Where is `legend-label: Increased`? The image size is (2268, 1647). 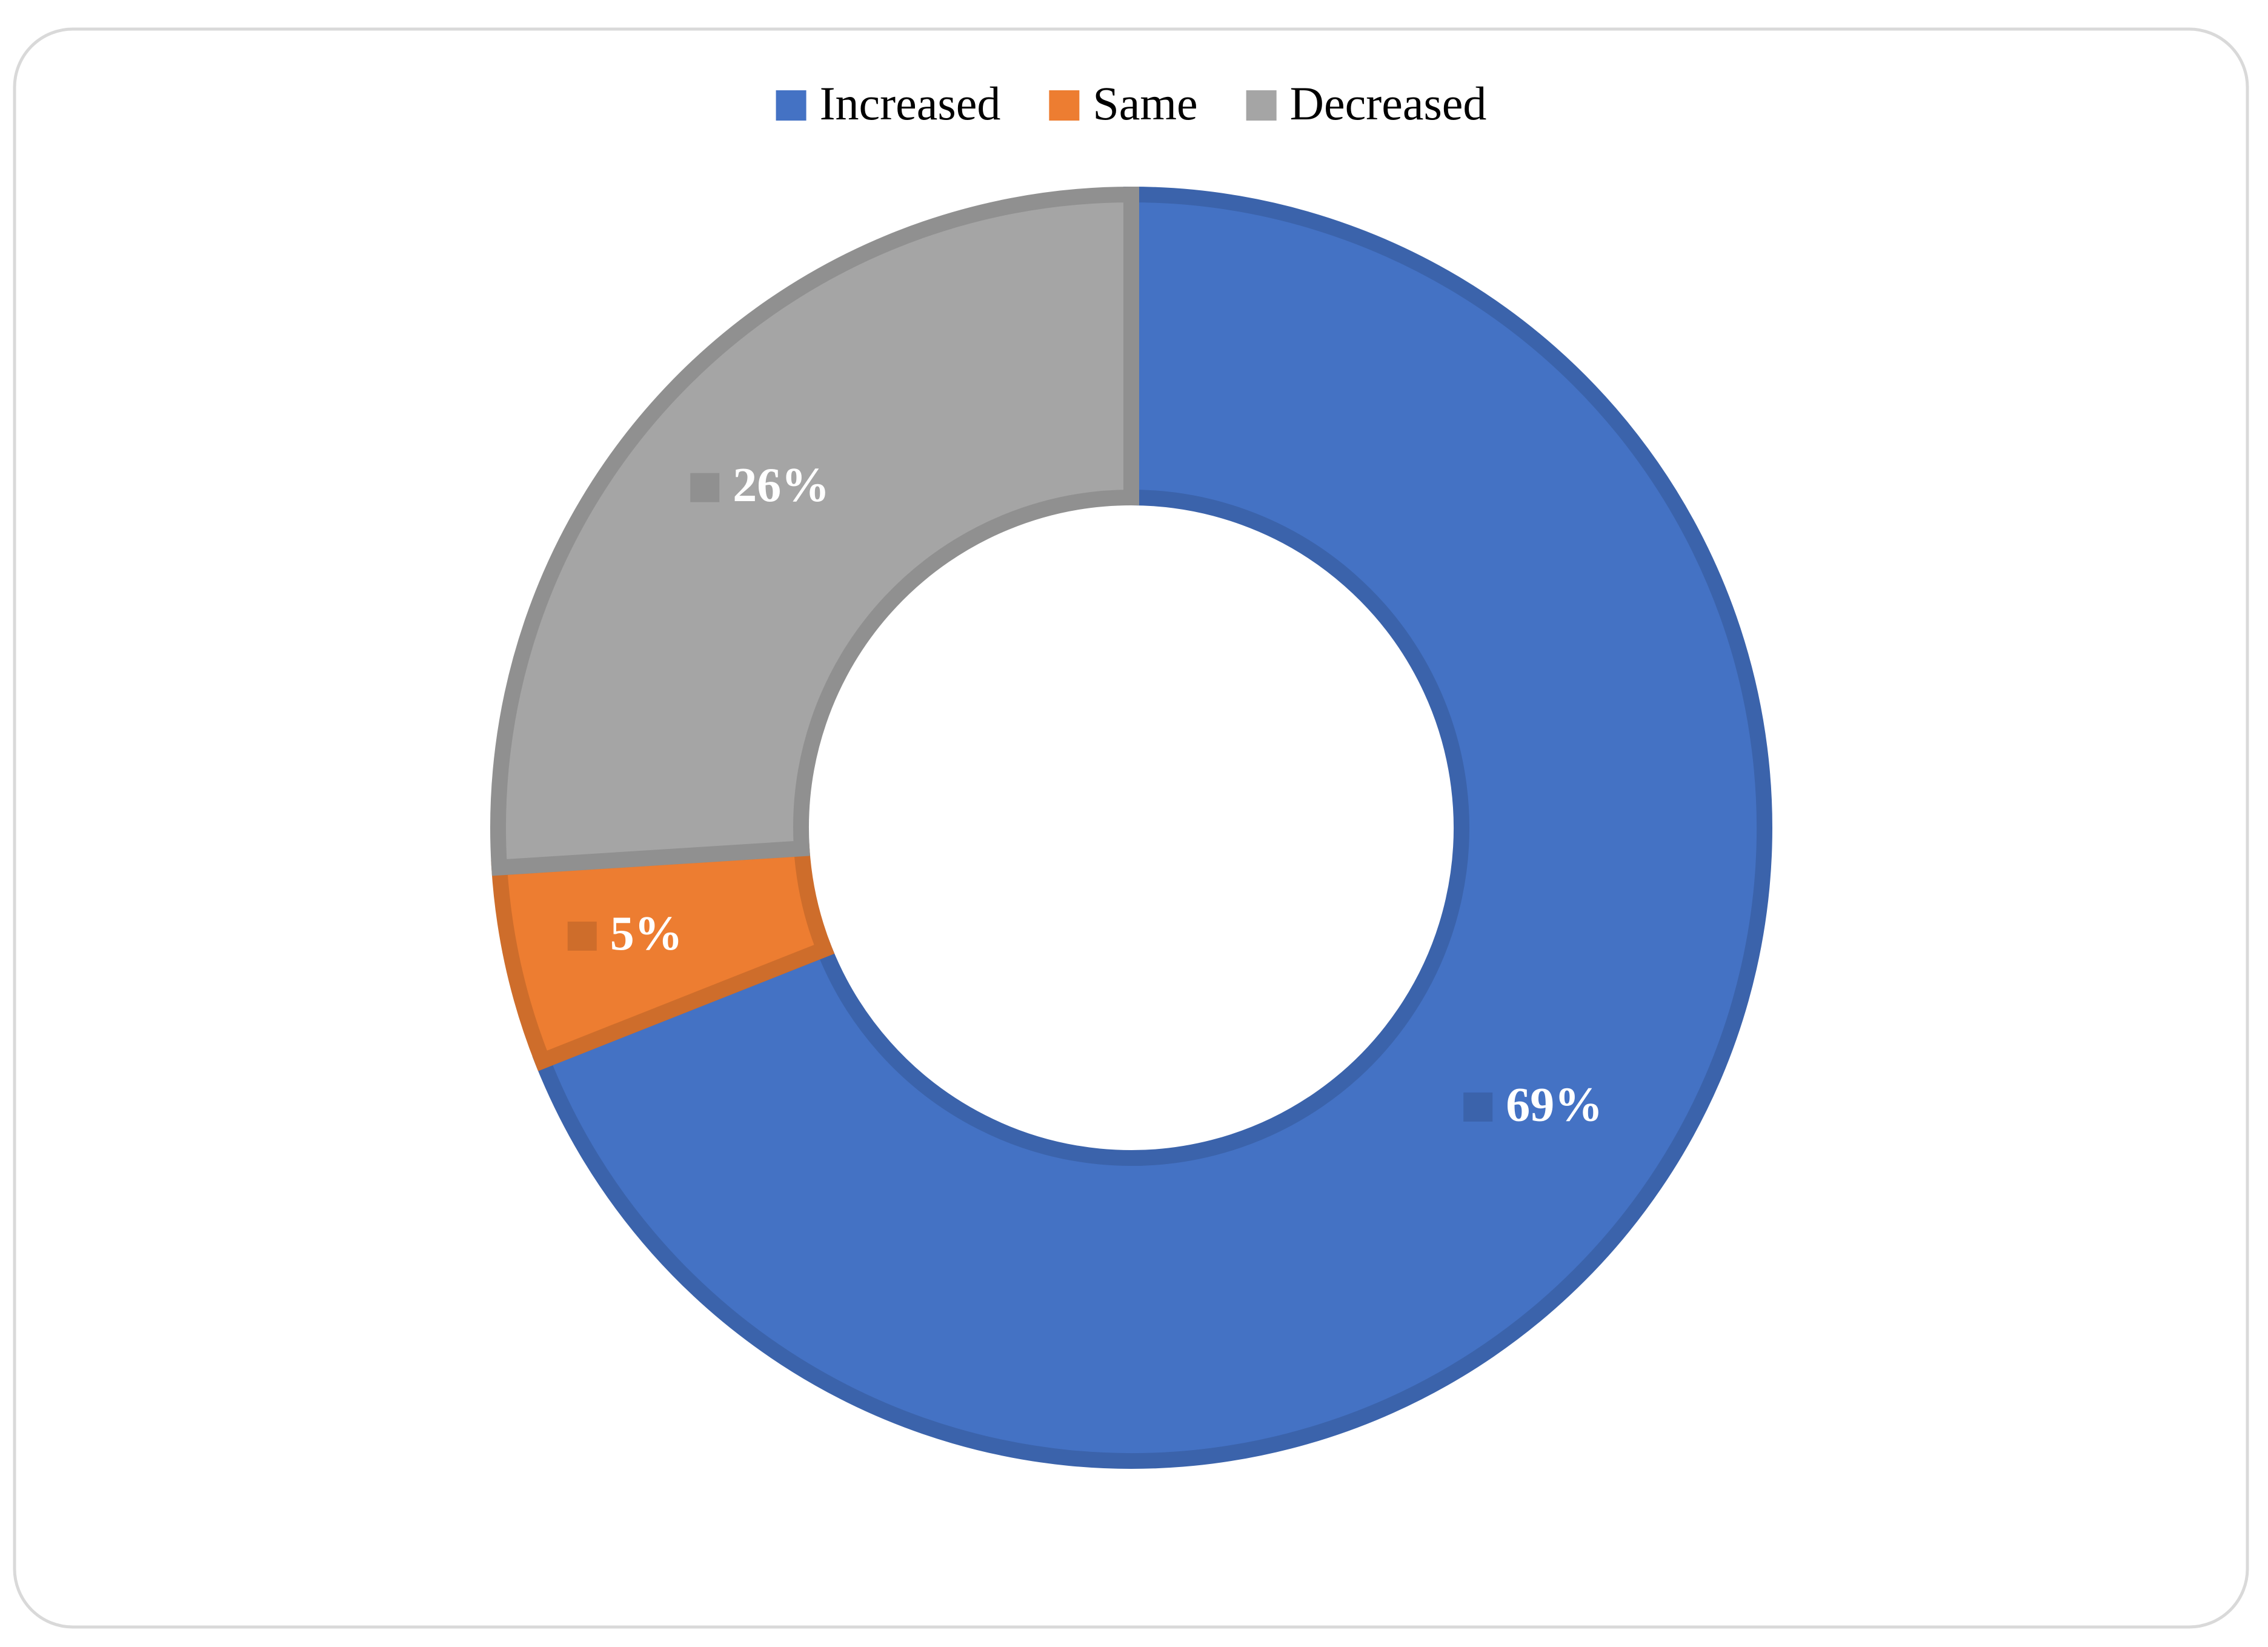
legend-label: Increased is located at coordinates (910, 103).